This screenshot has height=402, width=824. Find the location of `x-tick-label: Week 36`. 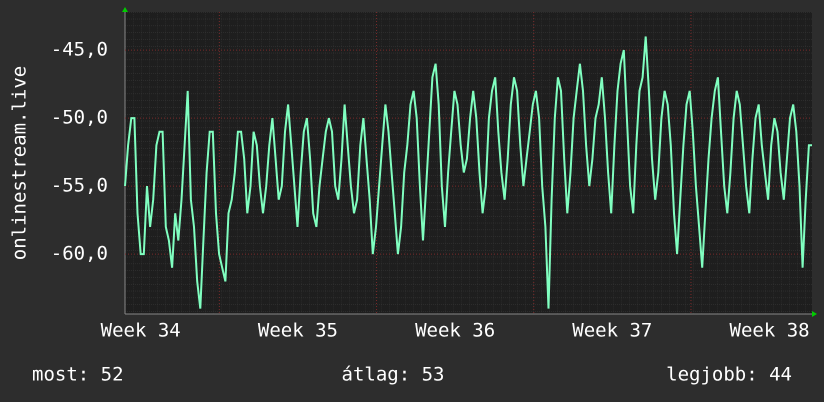

x-tick-label: Week 36 is located at coordinates (455, 331).